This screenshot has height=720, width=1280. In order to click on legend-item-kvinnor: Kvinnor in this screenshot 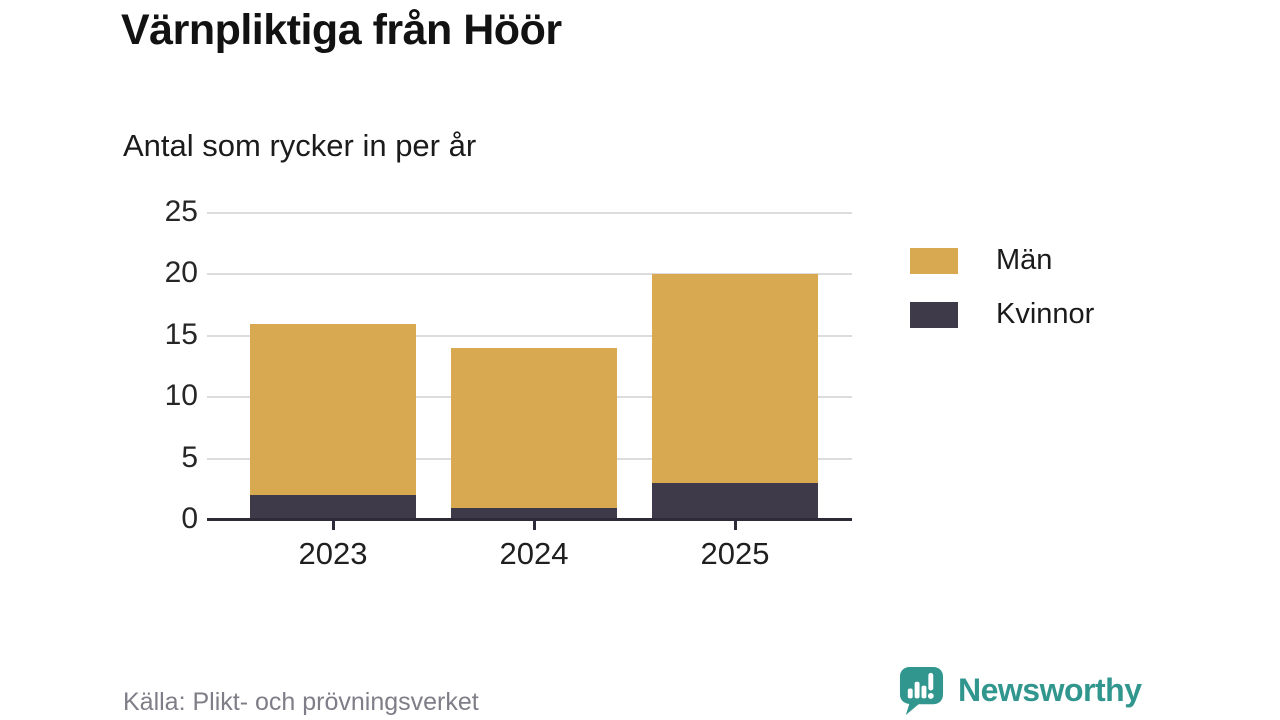, I will do `click(1002, 314)`.